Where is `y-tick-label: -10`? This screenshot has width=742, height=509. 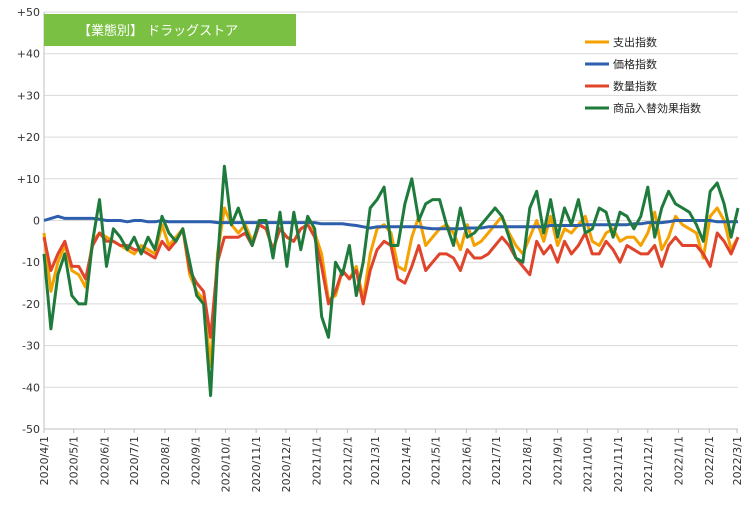
y-tick-label: -10 is located at coordinates (31, 262).